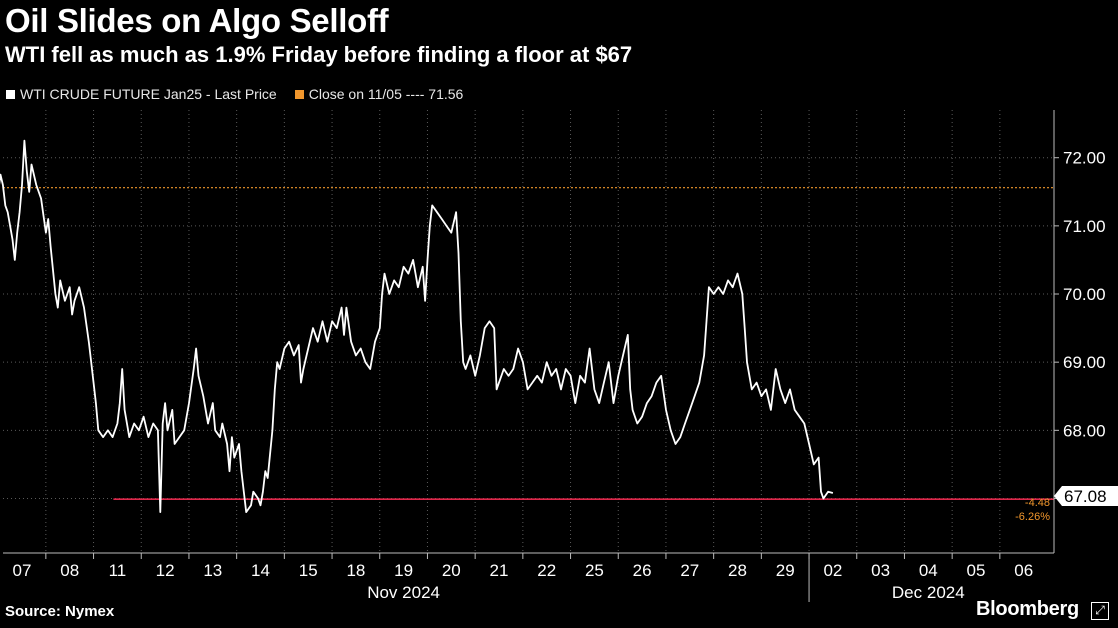 The image size is (1118, 628). I want to click on y-tick-label: 72.00, so click(1084, 158).